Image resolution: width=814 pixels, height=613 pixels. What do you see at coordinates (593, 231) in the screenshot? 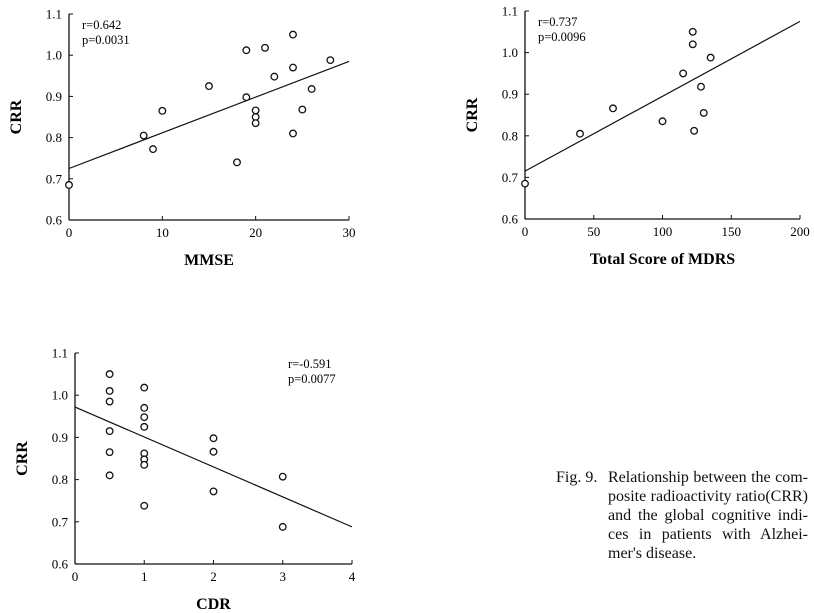
I see `x-tick-label: 50` at bounding box center [593, 231].